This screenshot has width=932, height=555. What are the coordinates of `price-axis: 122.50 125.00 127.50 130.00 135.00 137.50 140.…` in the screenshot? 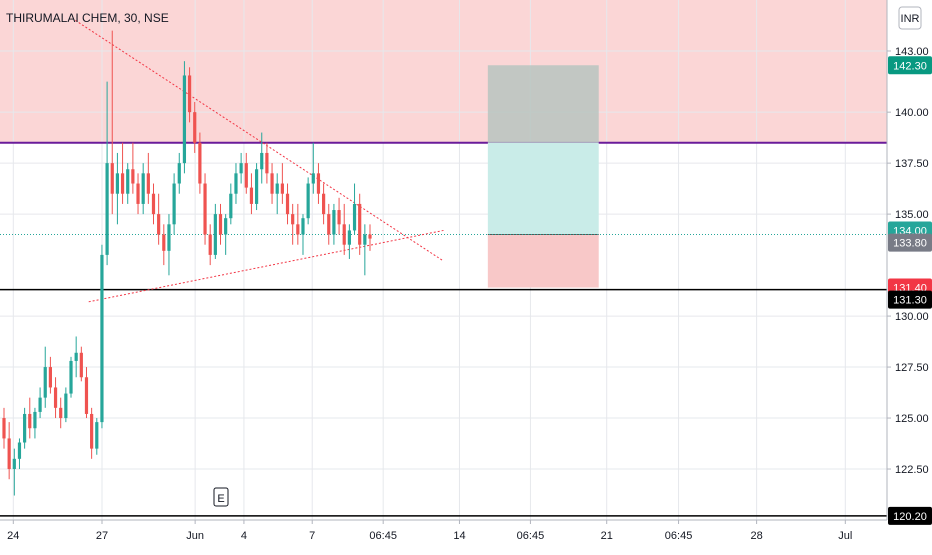 It's located at (908, 261).